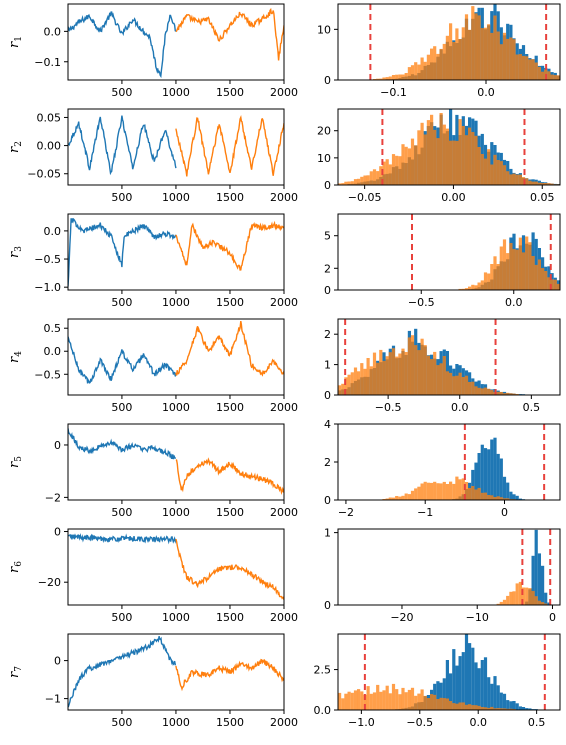 Image resolution: width=566 pixels, height=745 pixels. Describe the element at coordinates (47, 259) in the screenshot. I see `y-tick-label: −0.5` at that location.